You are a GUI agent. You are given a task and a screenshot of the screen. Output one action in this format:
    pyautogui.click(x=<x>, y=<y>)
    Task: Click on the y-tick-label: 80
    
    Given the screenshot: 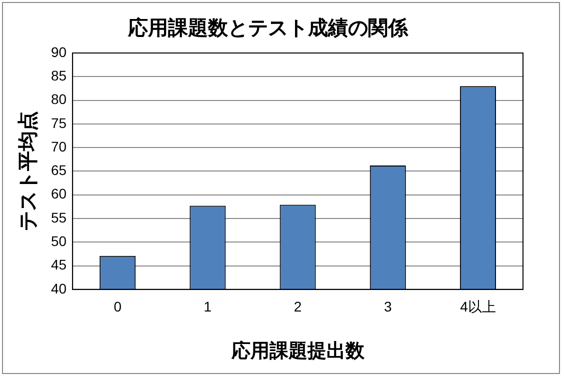 What is the action you would take?
    pyautogui.click(x=58, y=99)
    